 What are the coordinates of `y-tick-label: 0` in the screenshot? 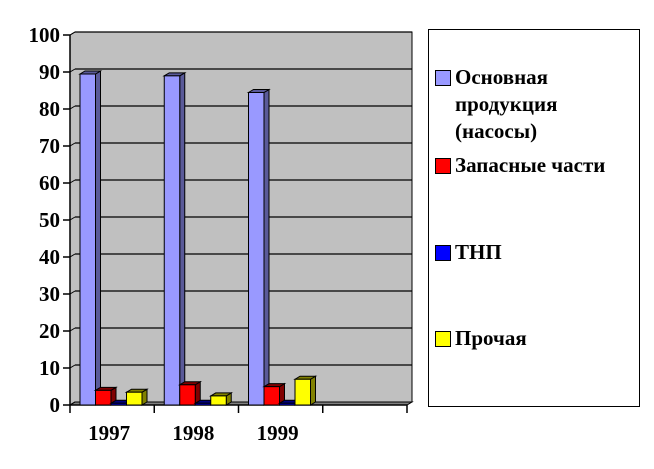 It's located at (55, 405).